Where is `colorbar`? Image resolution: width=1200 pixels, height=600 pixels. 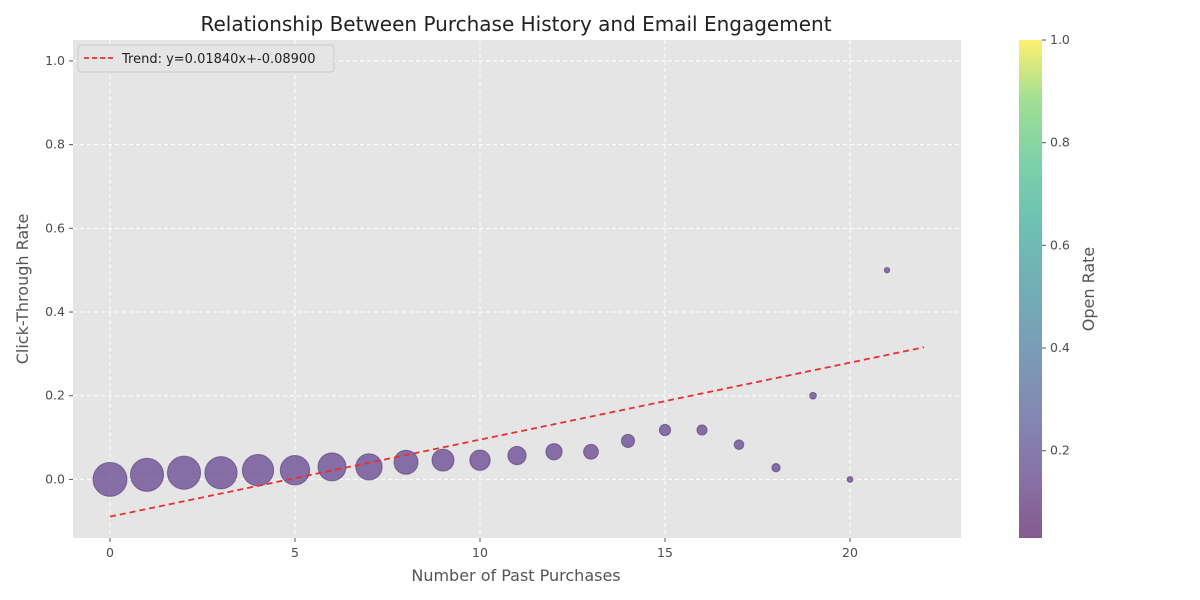 colorbar is located at coordinates (1030, 289).